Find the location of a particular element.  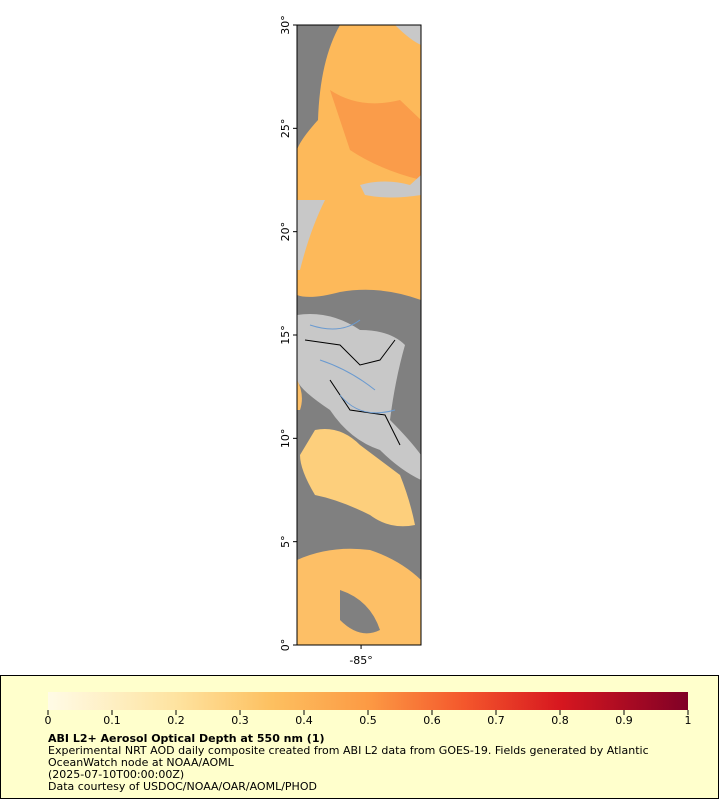

colorbar is located at coordinates (368, 701).